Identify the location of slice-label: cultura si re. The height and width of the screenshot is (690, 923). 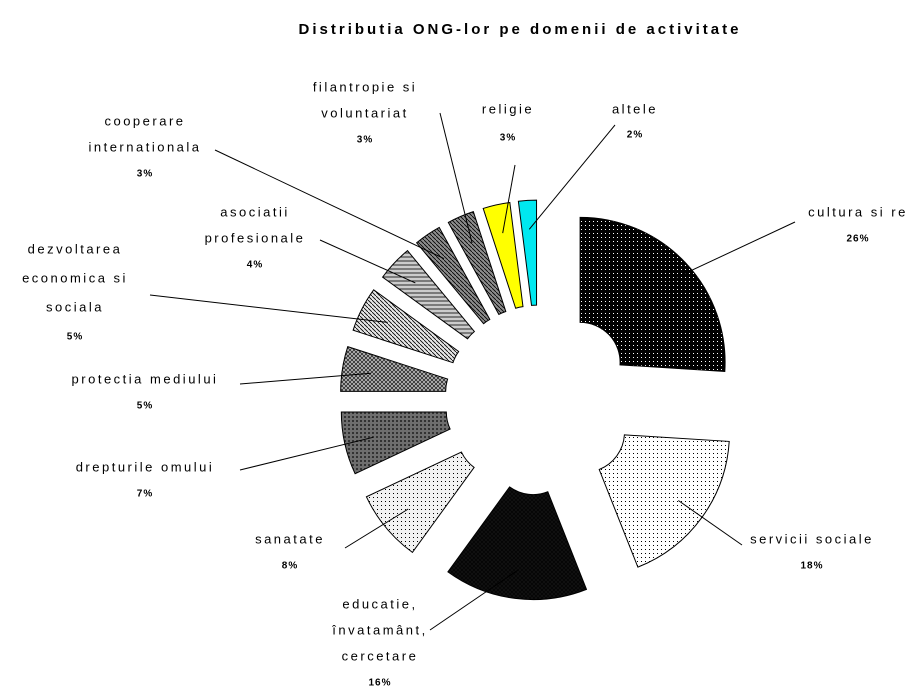
(858, 211).